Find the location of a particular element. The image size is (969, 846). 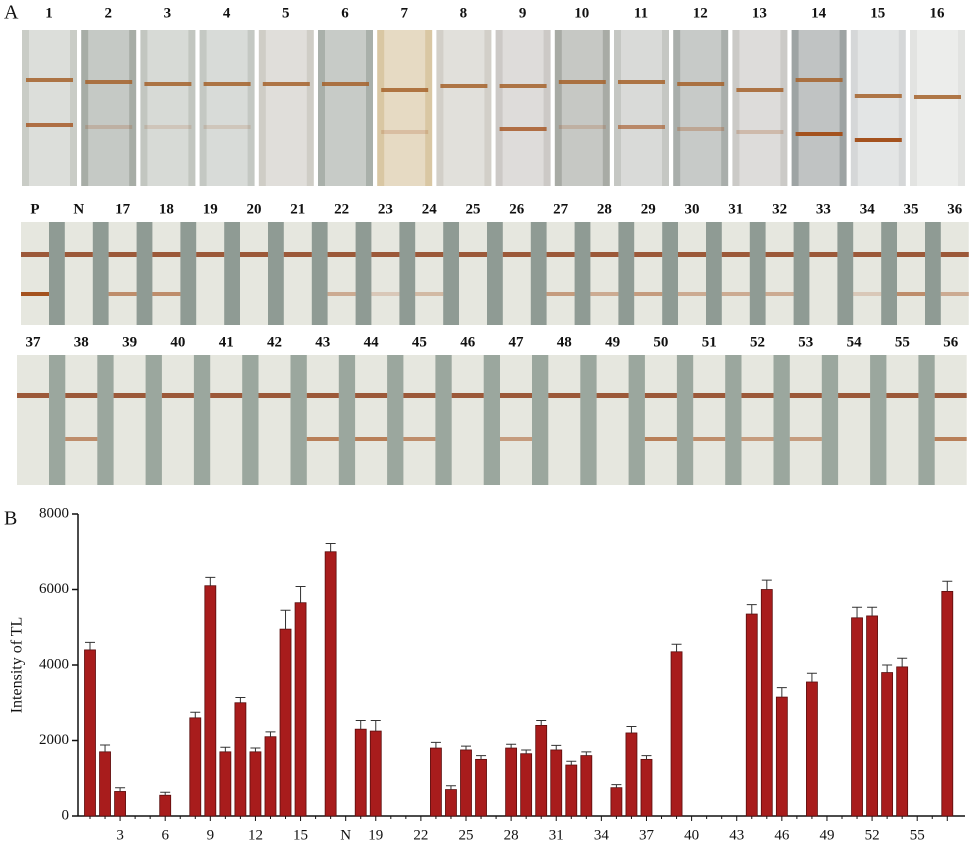

strip-label: 29 is located at coordinates (648, 209).